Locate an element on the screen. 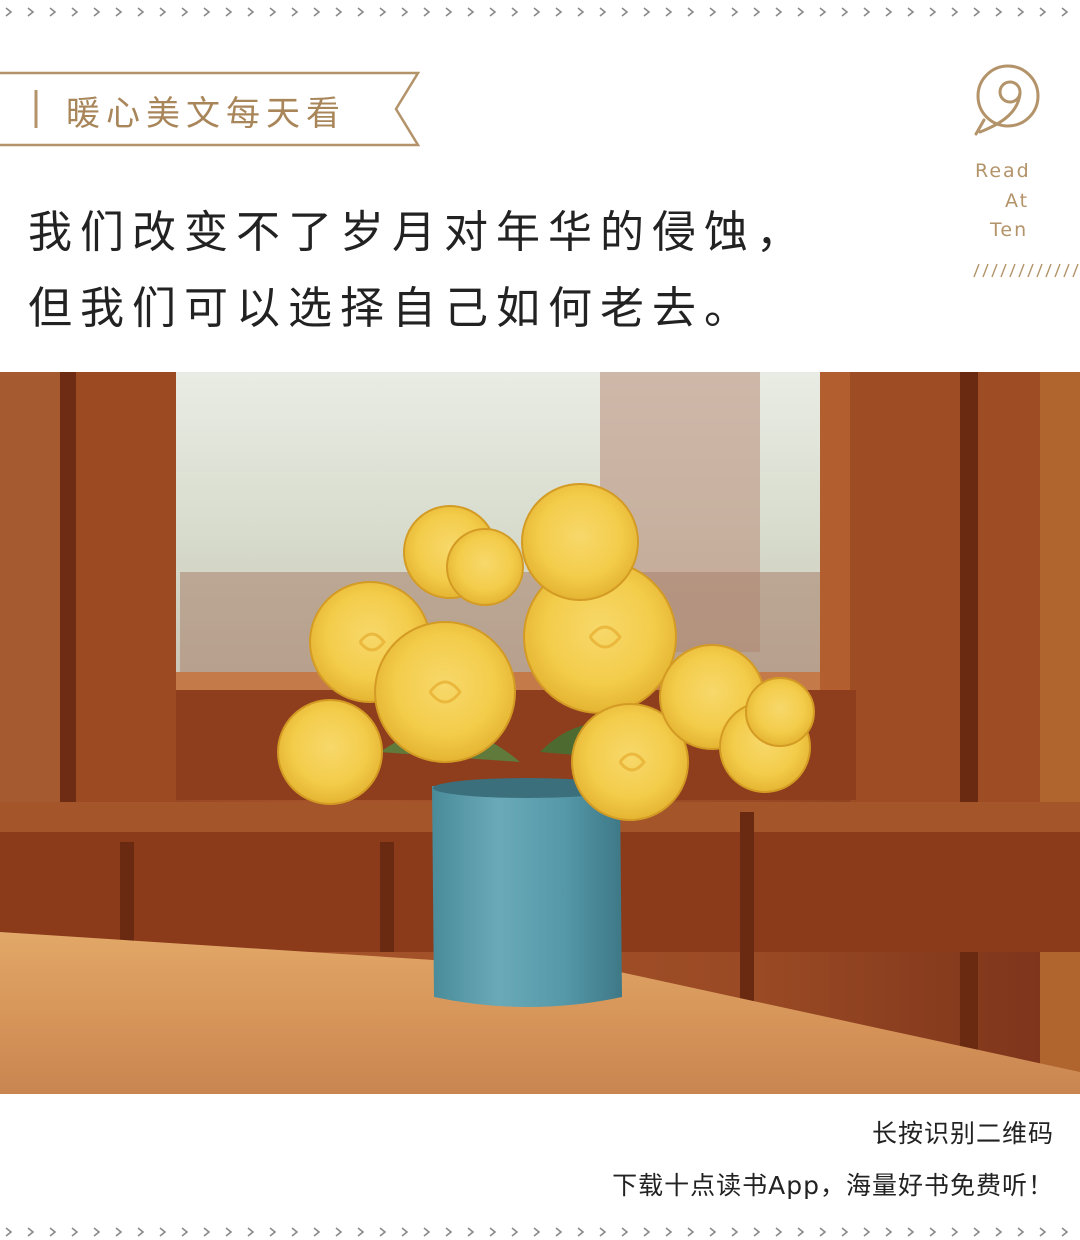 This screenshot has width=1080, height=1240. brand-text-at: At is located at coordinates (1017, 201).